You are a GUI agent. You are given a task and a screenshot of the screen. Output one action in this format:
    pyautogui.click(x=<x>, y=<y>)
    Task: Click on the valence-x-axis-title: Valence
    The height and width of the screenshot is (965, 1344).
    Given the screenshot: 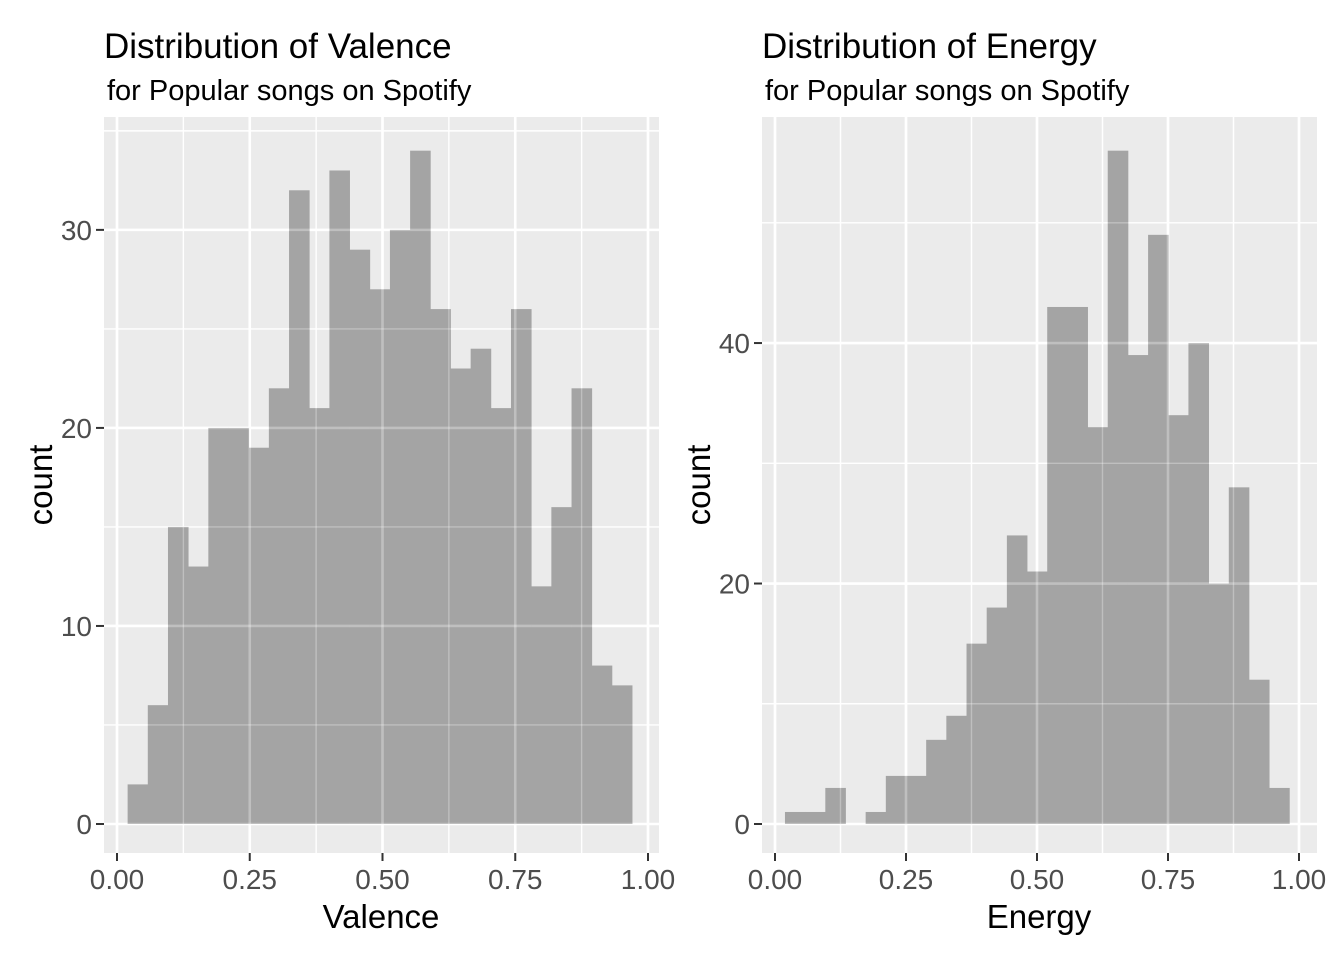 What is the action you would take?
    pyautogui.click(x=381, y=916)
    